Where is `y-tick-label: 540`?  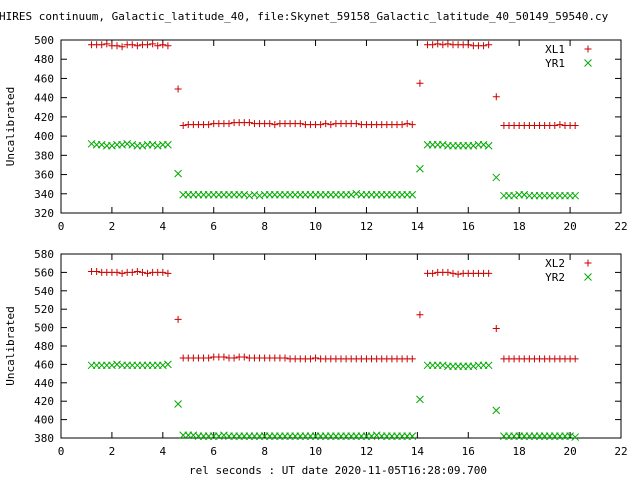 y-tick-label: 540 is located at coordinates (44, 291).